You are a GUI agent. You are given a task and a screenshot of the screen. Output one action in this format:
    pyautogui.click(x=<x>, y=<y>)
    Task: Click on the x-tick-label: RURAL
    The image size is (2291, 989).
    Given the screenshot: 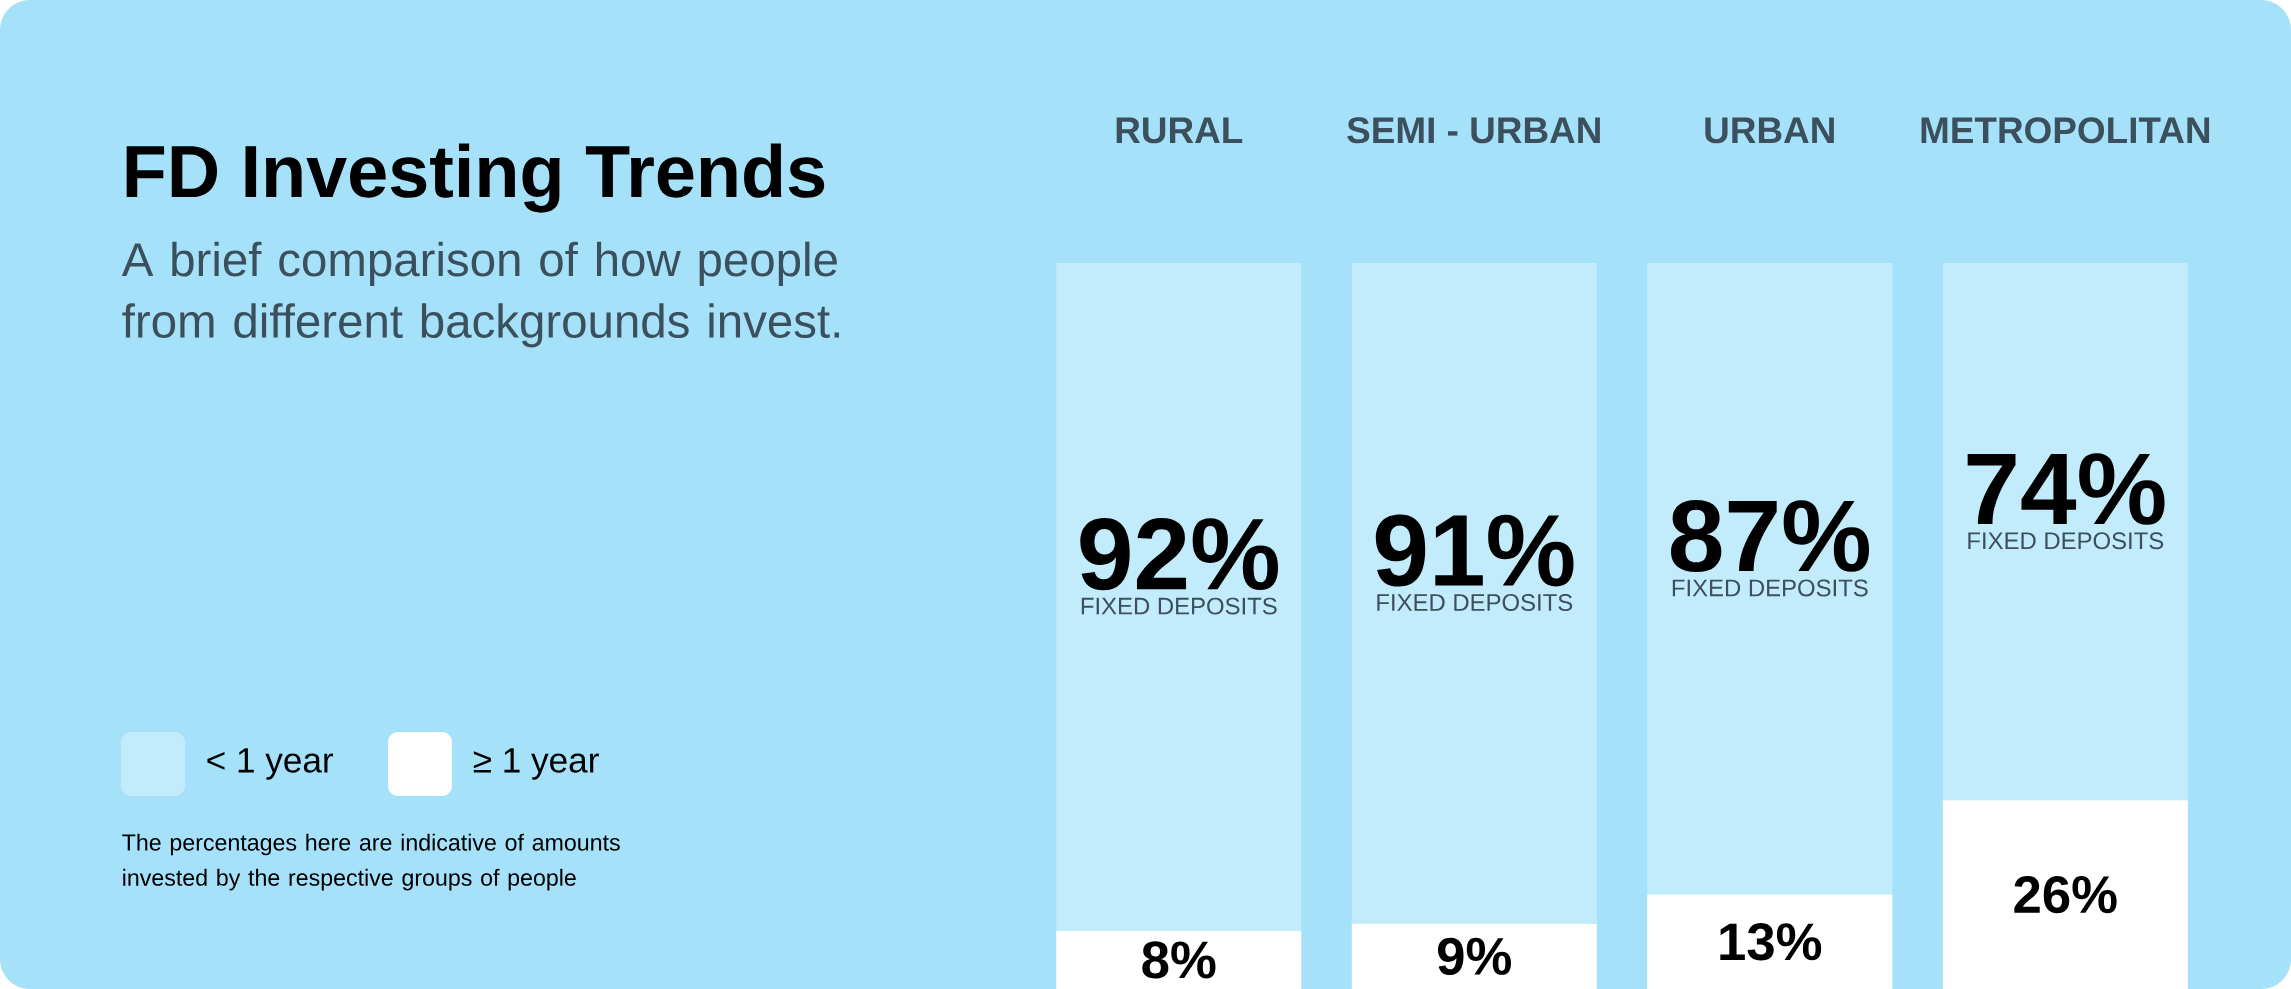 What is the action you would take?
    pyautogui.click(x=1179, y=130)
    